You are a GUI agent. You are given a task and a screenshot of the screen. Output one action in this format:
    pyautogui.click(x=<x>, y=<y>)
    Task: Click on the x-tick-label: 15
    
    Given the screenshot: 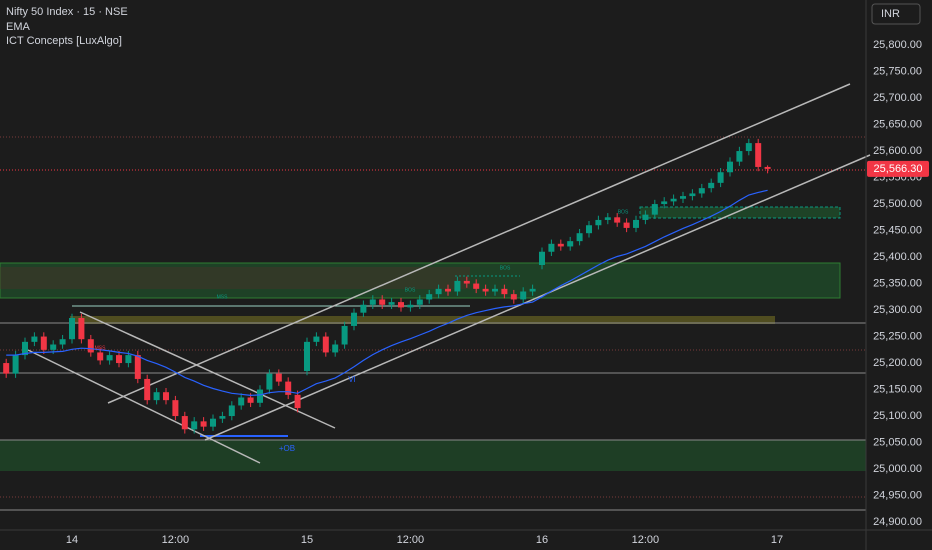 What is the action you would take?
    pyautogui.click(x=307, y=540)
    